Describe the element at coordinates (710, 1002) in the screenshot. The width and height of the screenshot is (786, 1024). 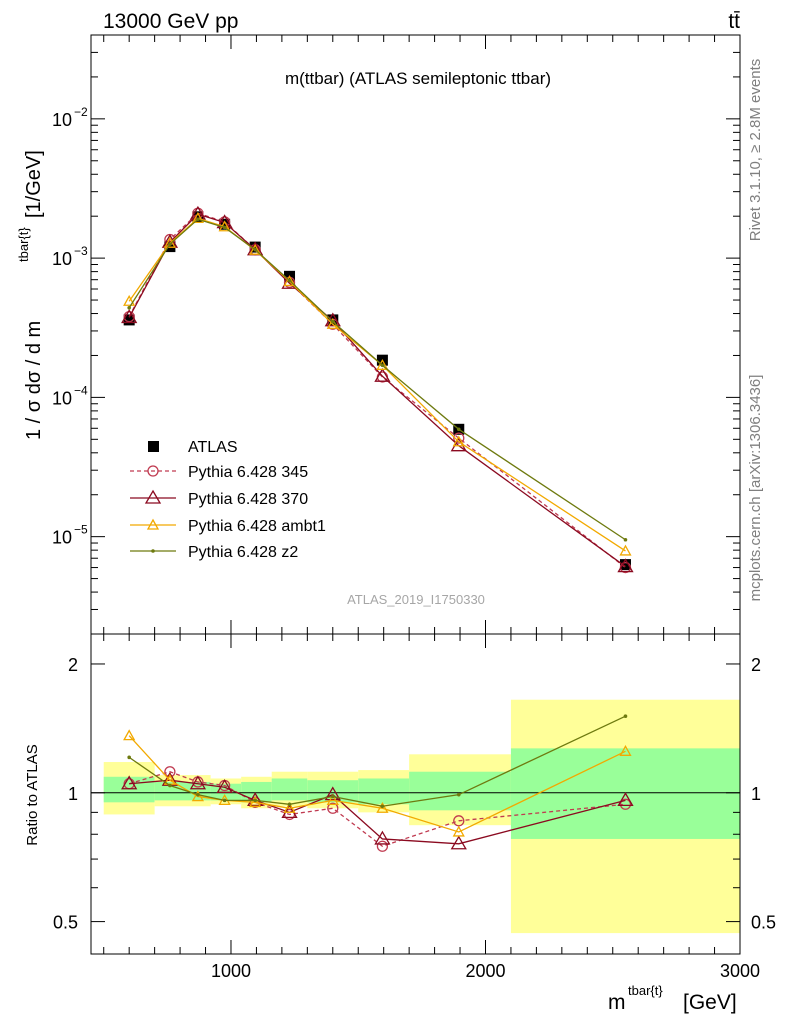
I see `xlabel-unit: [GeV]` at that location.